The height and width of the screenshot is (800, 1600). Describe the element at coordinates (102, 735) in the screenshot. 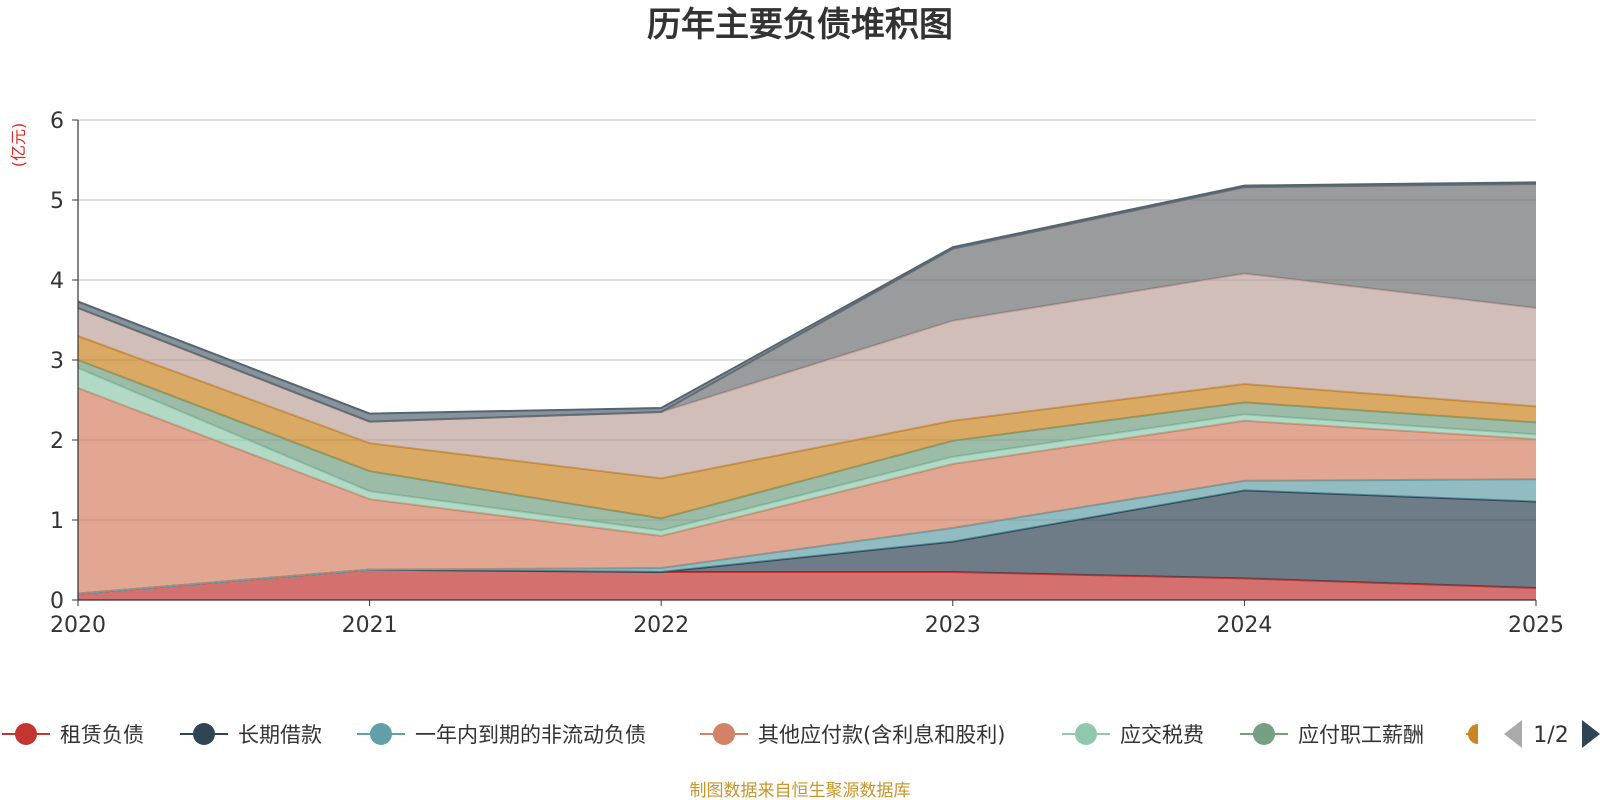

I see `legend-label: 租赁负债` at that location.